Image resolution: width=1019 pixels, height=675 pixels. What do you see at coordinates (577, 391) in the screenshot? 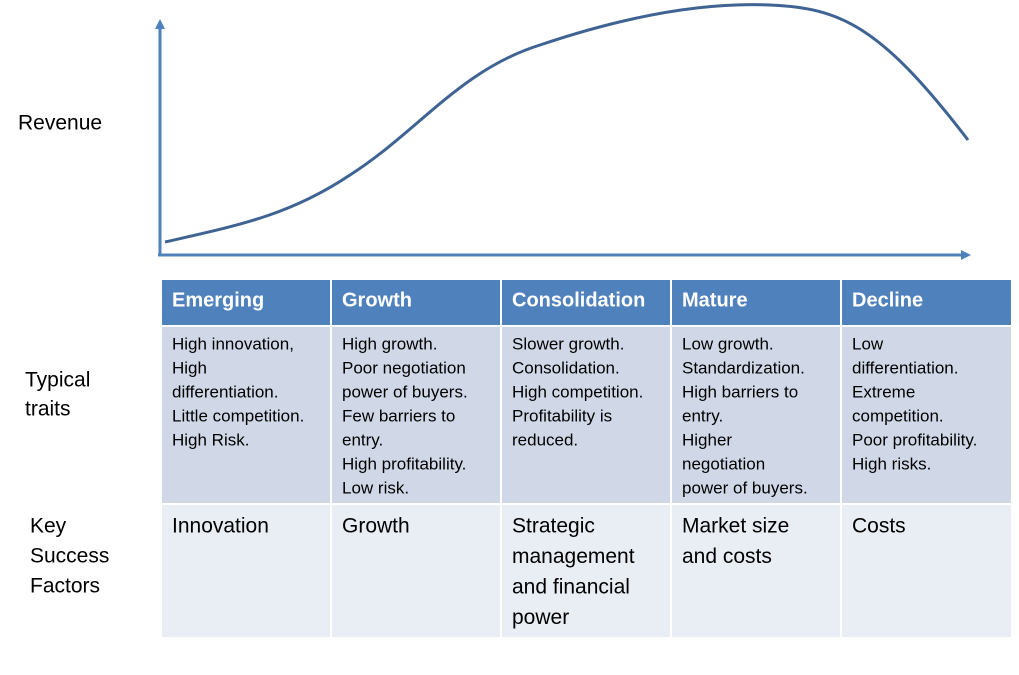
I see `trait-line: High competition.` at bounding box center [577, 391].